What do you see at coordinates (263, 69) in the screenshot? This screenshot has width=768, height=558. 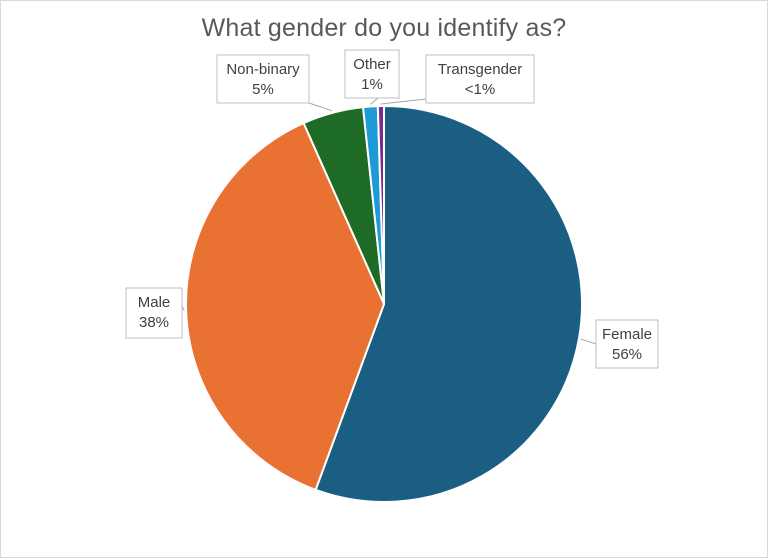 I see `data-label-category: Non-binary` at bounding box center [263, 69].